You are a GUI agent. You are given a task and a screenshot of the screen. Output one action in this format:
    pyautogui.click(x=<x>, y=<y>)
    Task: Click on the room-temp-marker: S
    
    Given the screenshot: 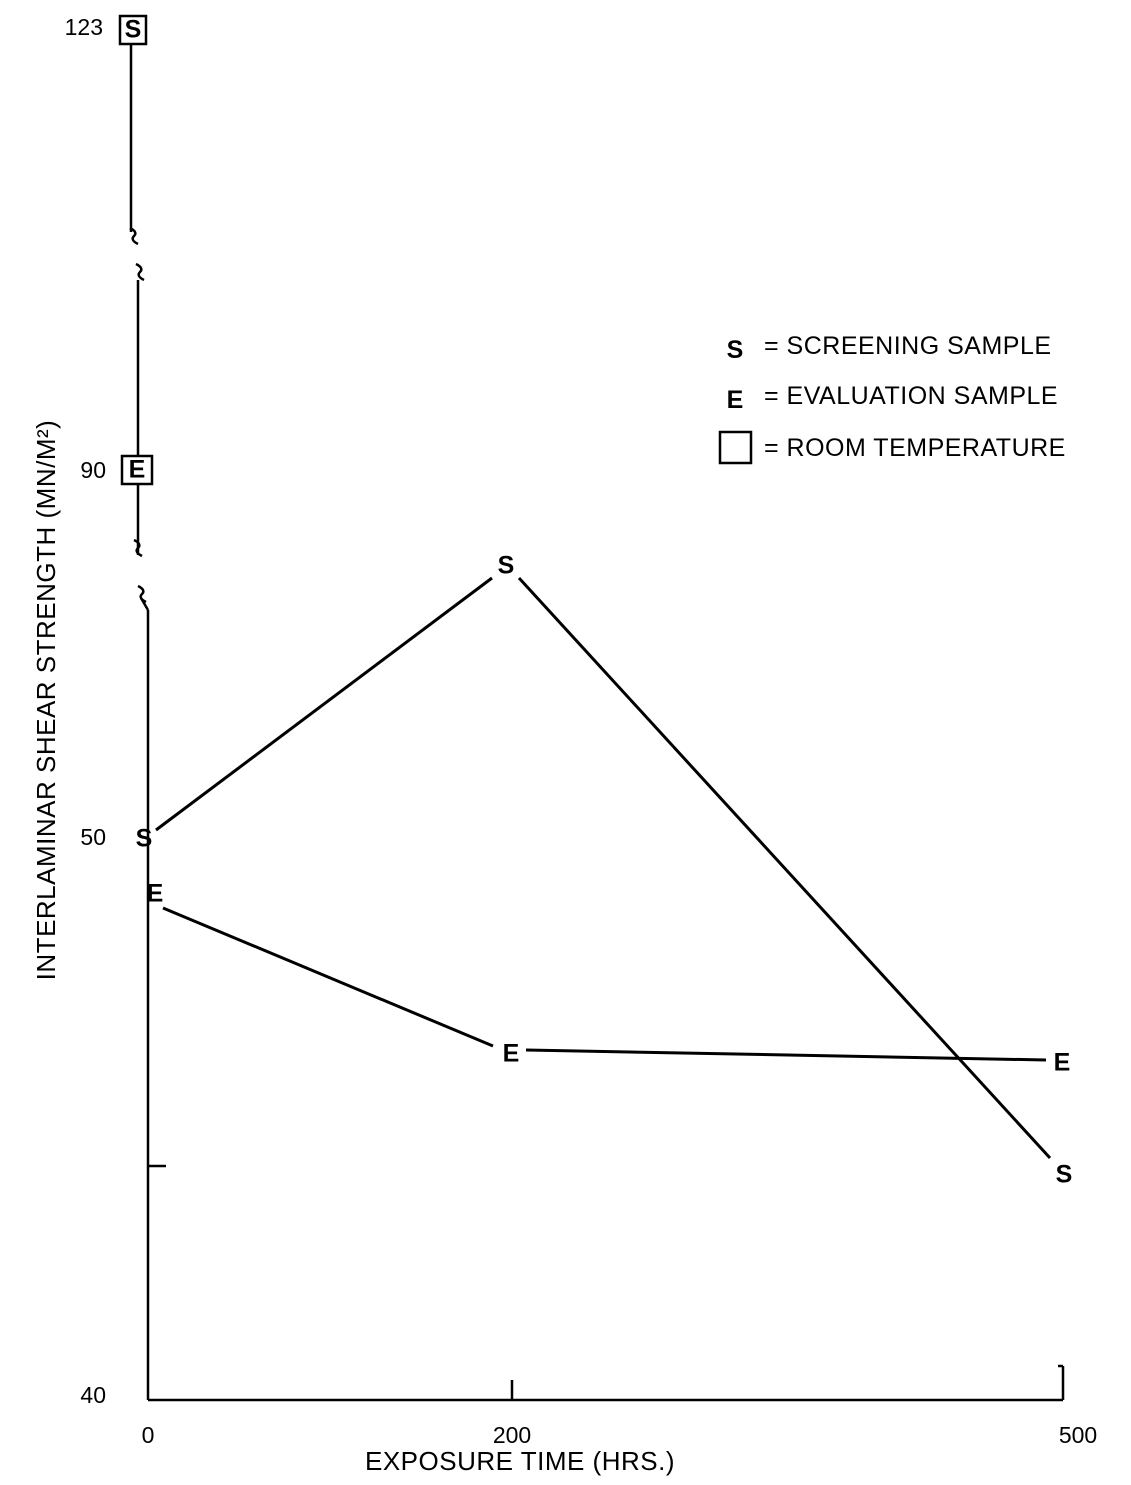 What is the action you would take?
    pyautogui.click(x=133, y=30)
    